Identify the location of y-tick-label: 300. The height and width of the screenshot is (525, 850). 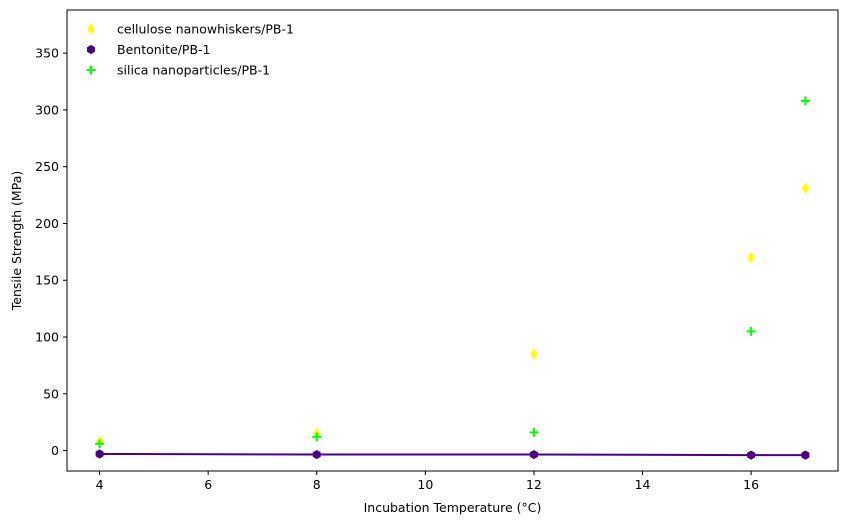
(47, 109).